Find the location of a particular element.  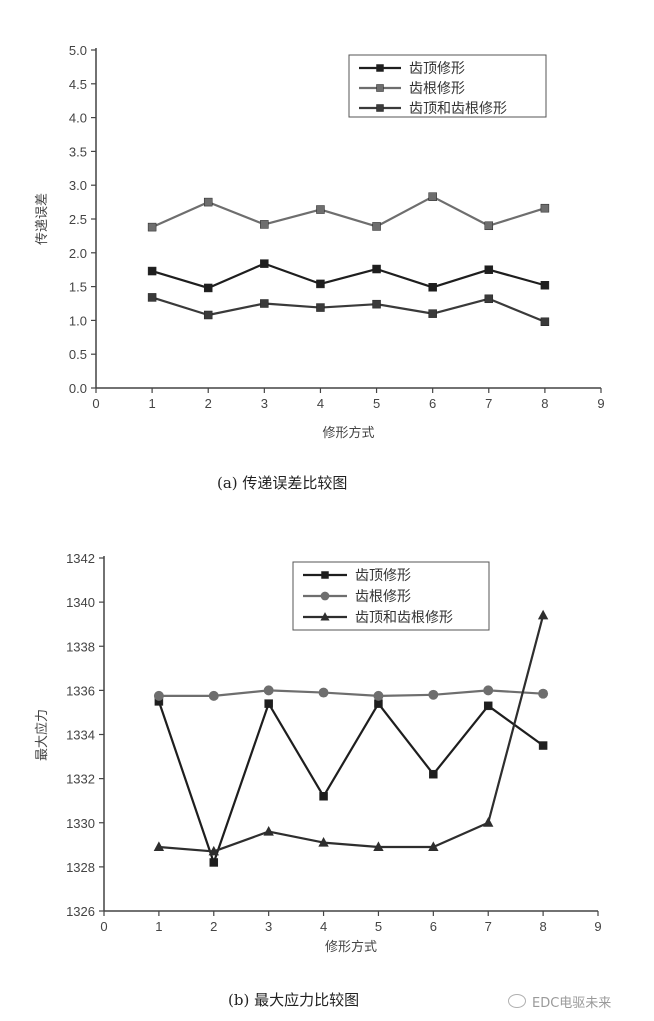

y-tick-label: 2.0 is located at coordinates (78, 253).